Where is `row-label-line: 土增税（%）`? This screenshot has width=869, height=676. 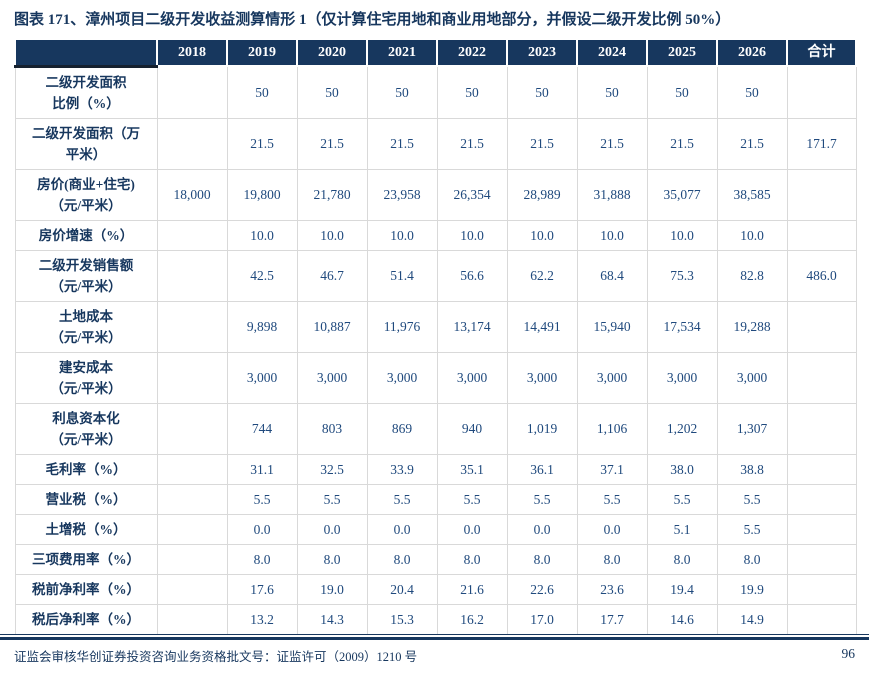 row-label-line: 土增税（%） is located at coordinates (86, 529).